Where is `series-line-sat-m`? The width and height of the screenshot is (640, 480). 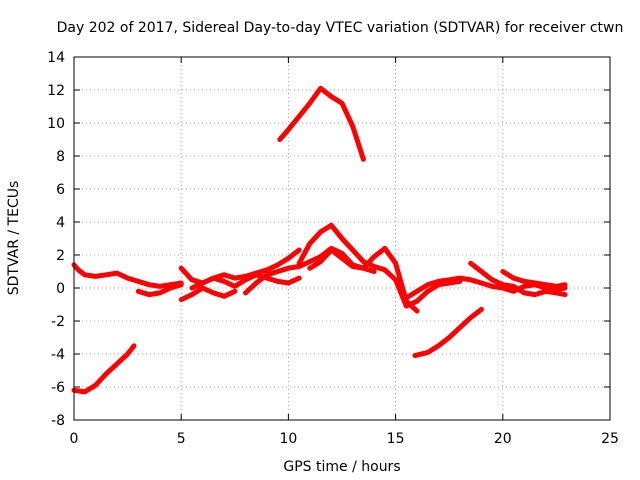 series-line-sat-m is located at coordinates (518, 279).